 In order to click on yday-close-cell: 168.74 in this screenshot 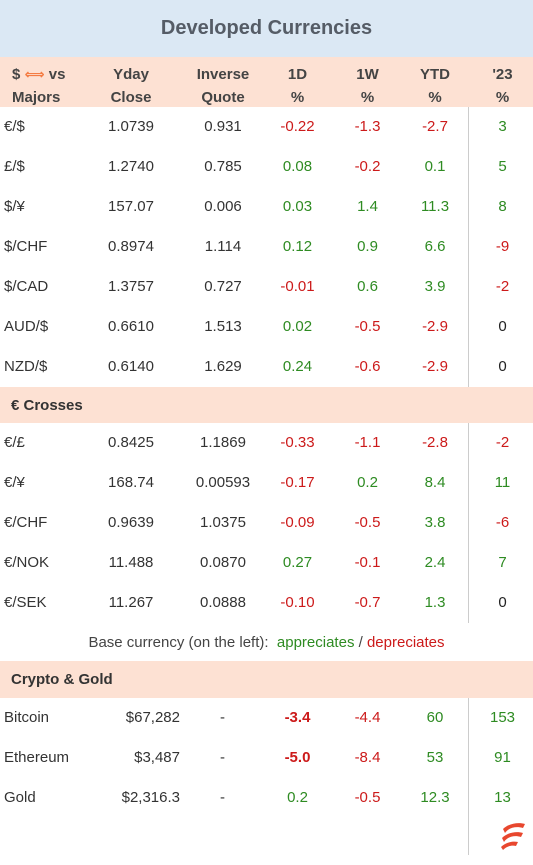, I will do `click(131, 482)`.